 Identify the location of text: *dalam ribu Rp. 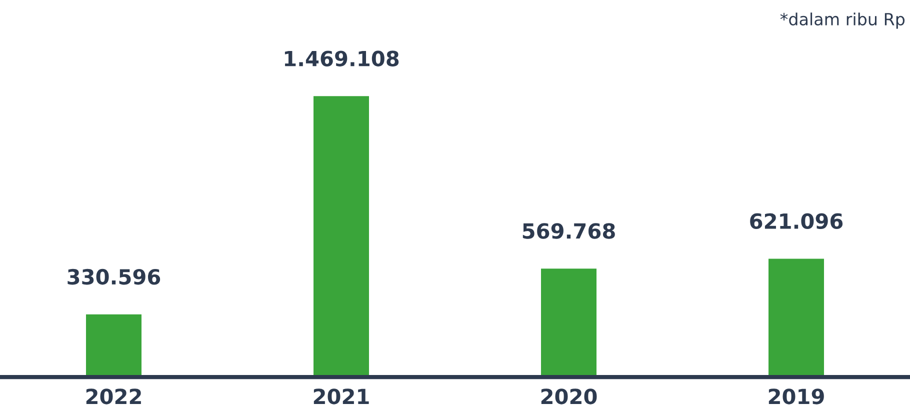
(842, 20).